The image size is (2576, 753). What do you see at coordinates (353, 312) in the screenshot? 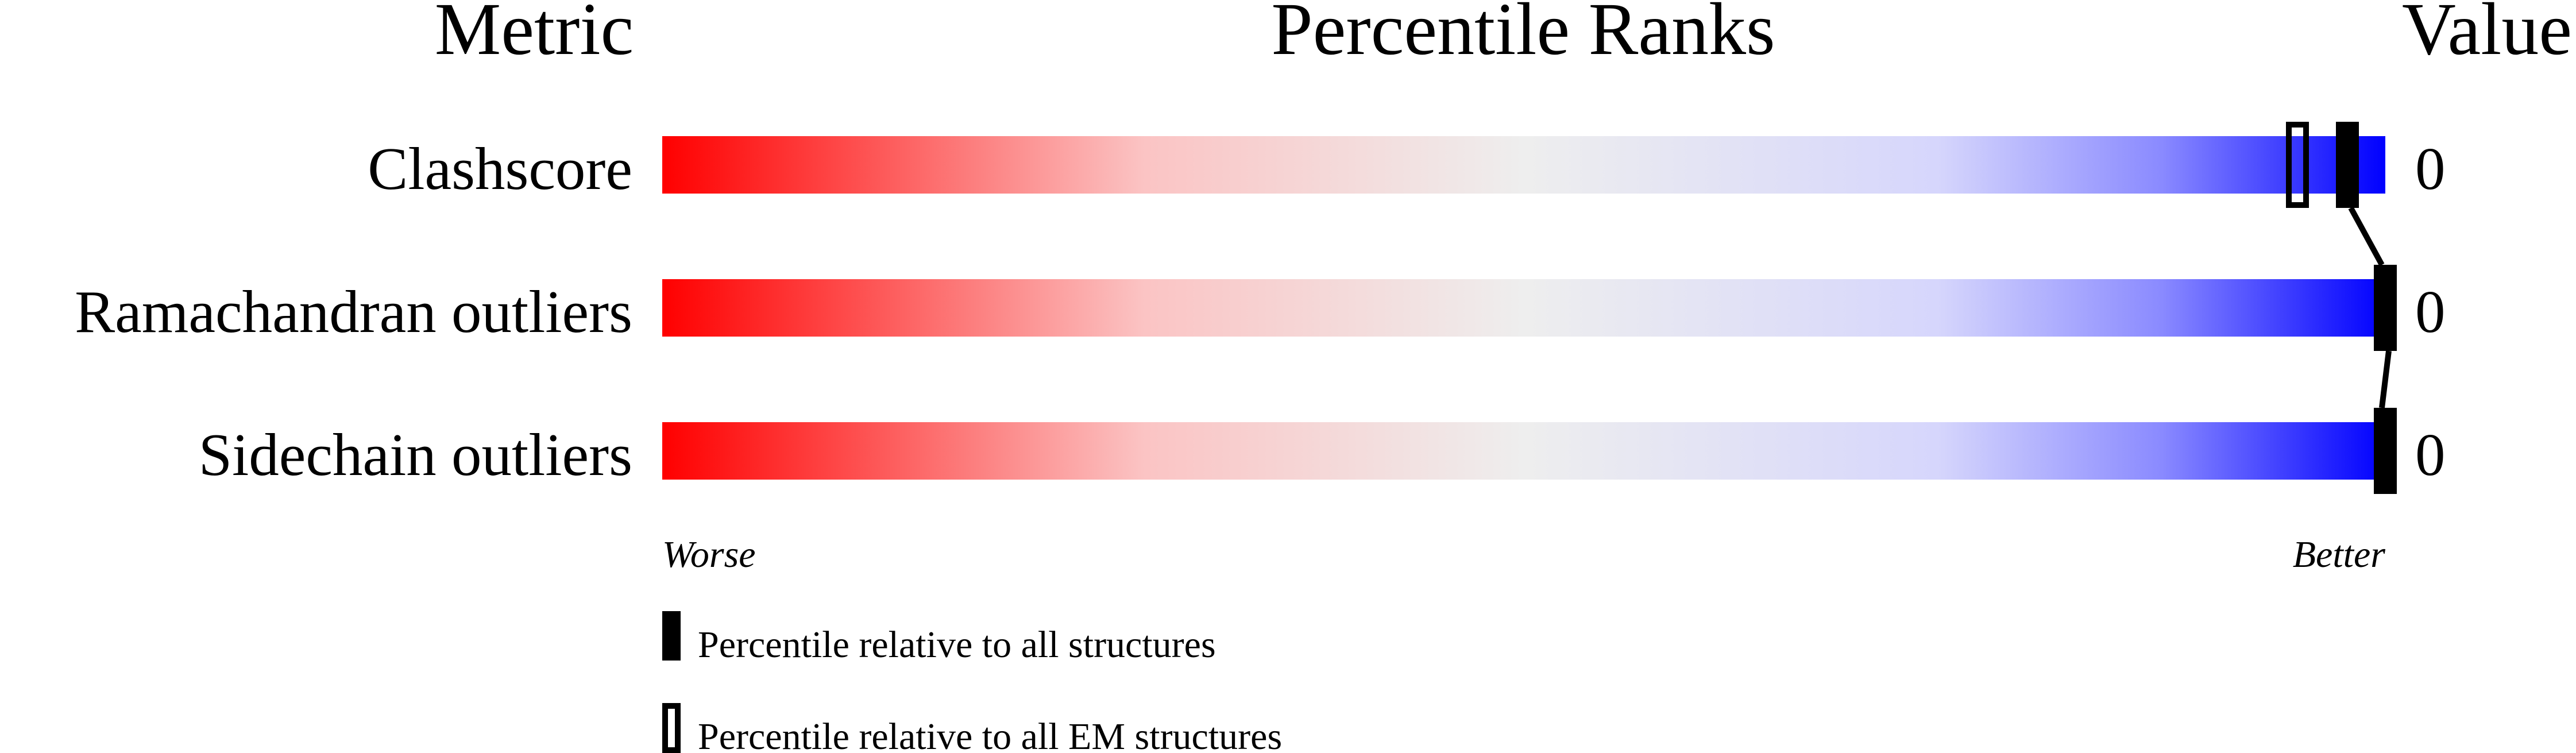
I see `metric-label: Ramachandran outliers` at bounding box center [353, 312].